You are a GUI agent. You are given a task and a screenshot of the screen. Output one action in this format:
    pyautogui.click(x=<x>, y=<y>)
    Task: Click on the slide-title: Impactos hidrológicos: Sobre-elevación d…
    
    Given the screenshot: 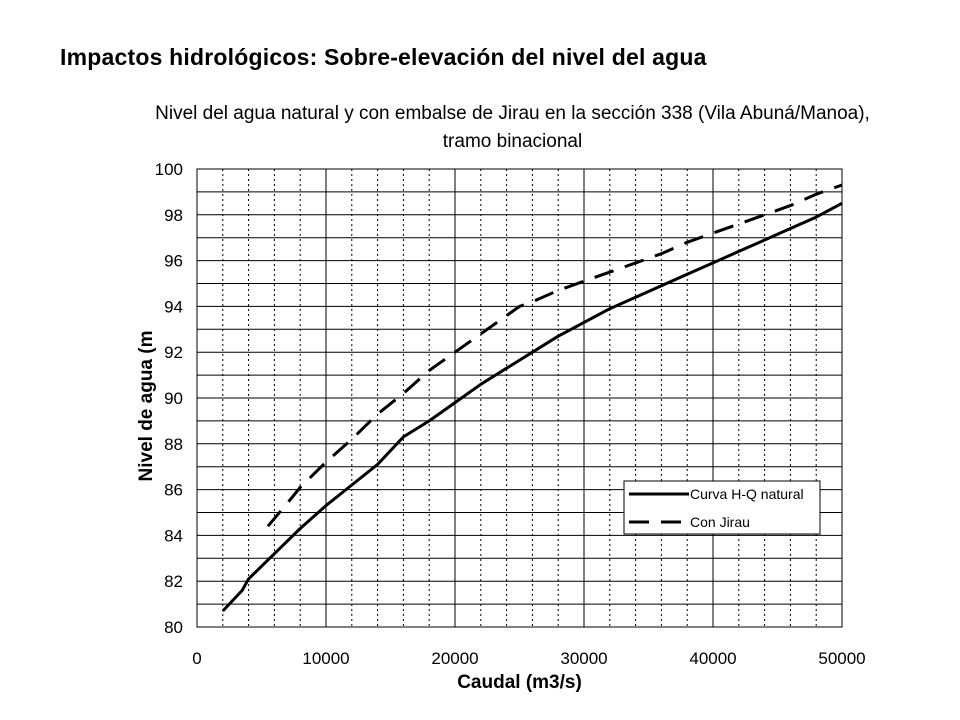 What is the action you would take?
    pyautogui.click(x=383, y=57)
    